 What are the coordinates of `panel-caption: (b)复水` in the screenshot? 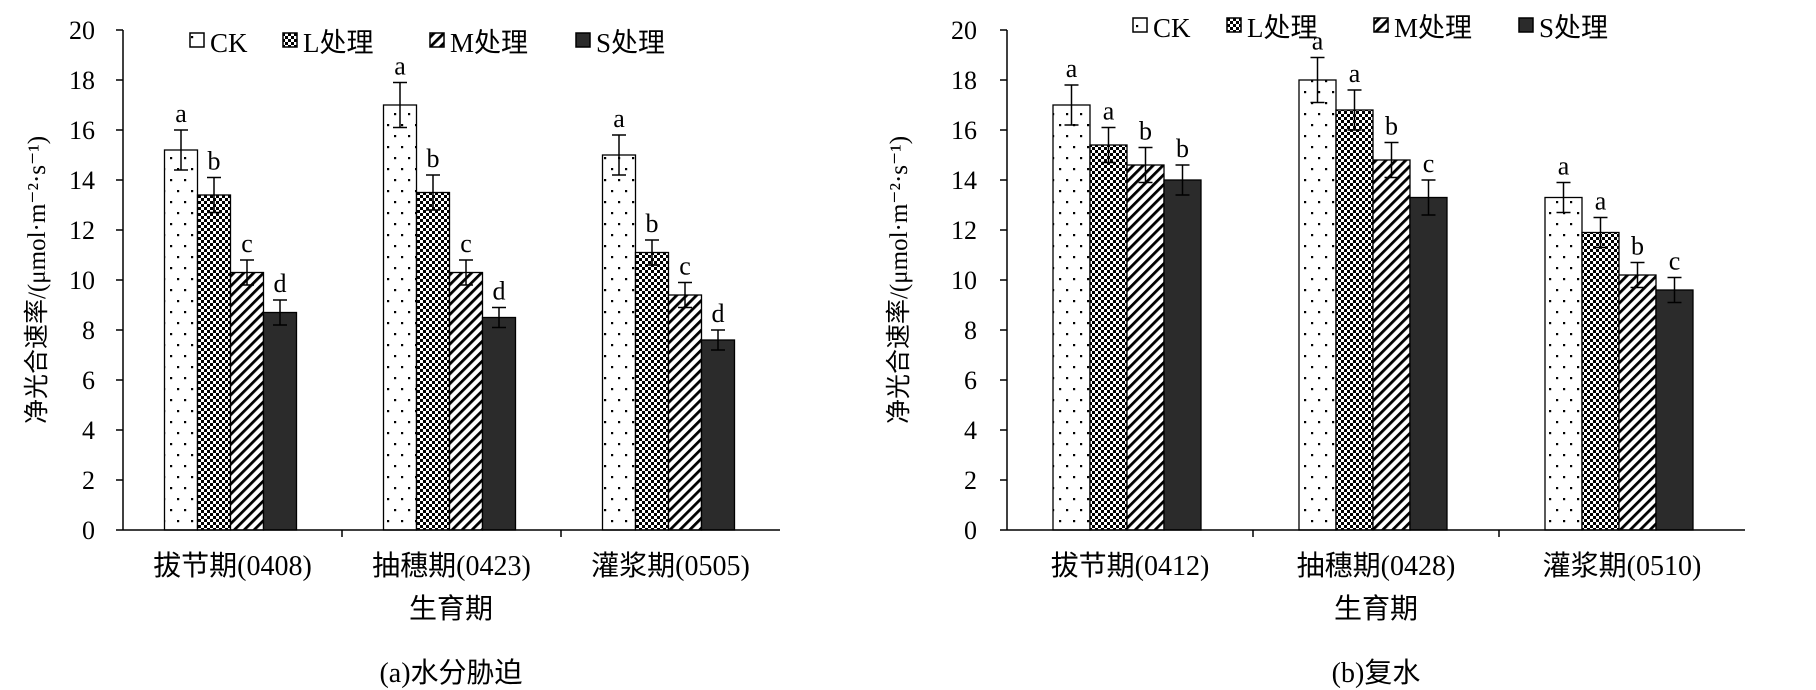 It's located at (1376, 673).